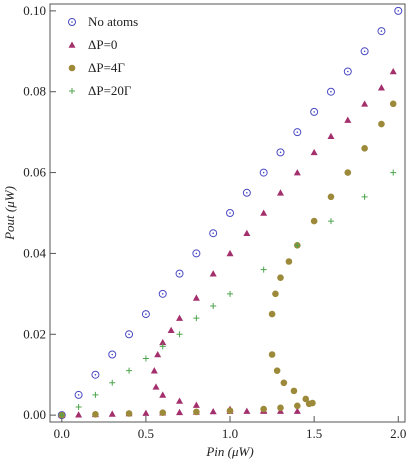 This screenshot has height=469, width=409. I want to click on y-tick-label: 0.08, so click(34, 91).